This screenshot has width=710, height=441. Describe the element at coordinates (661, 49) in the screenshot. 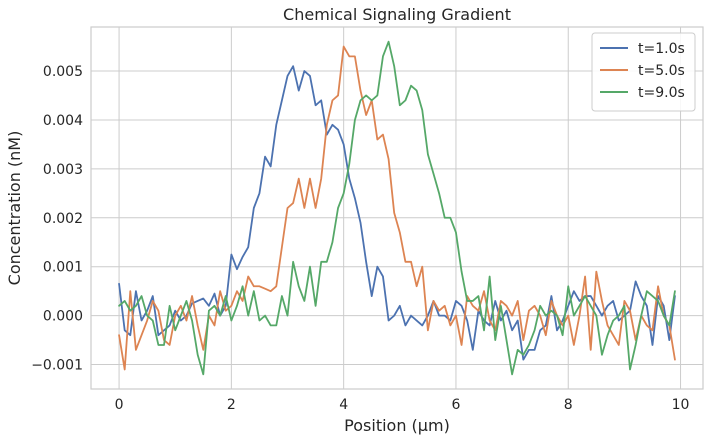

I see `legend-entry: t=1.0s` at that location.